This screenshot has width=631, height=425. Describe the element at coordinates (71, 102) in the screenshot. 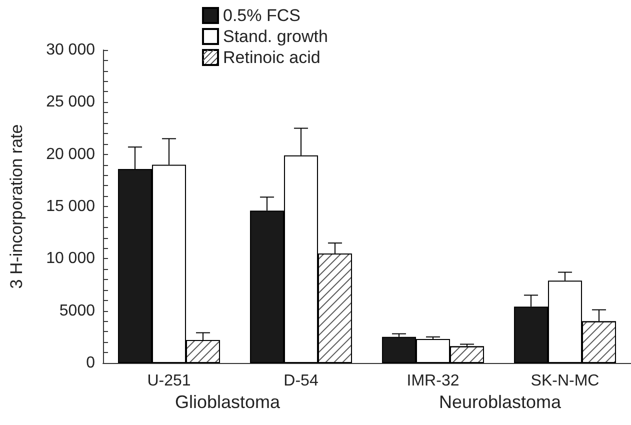

I see `y-tick-label: 25 000` at that location.